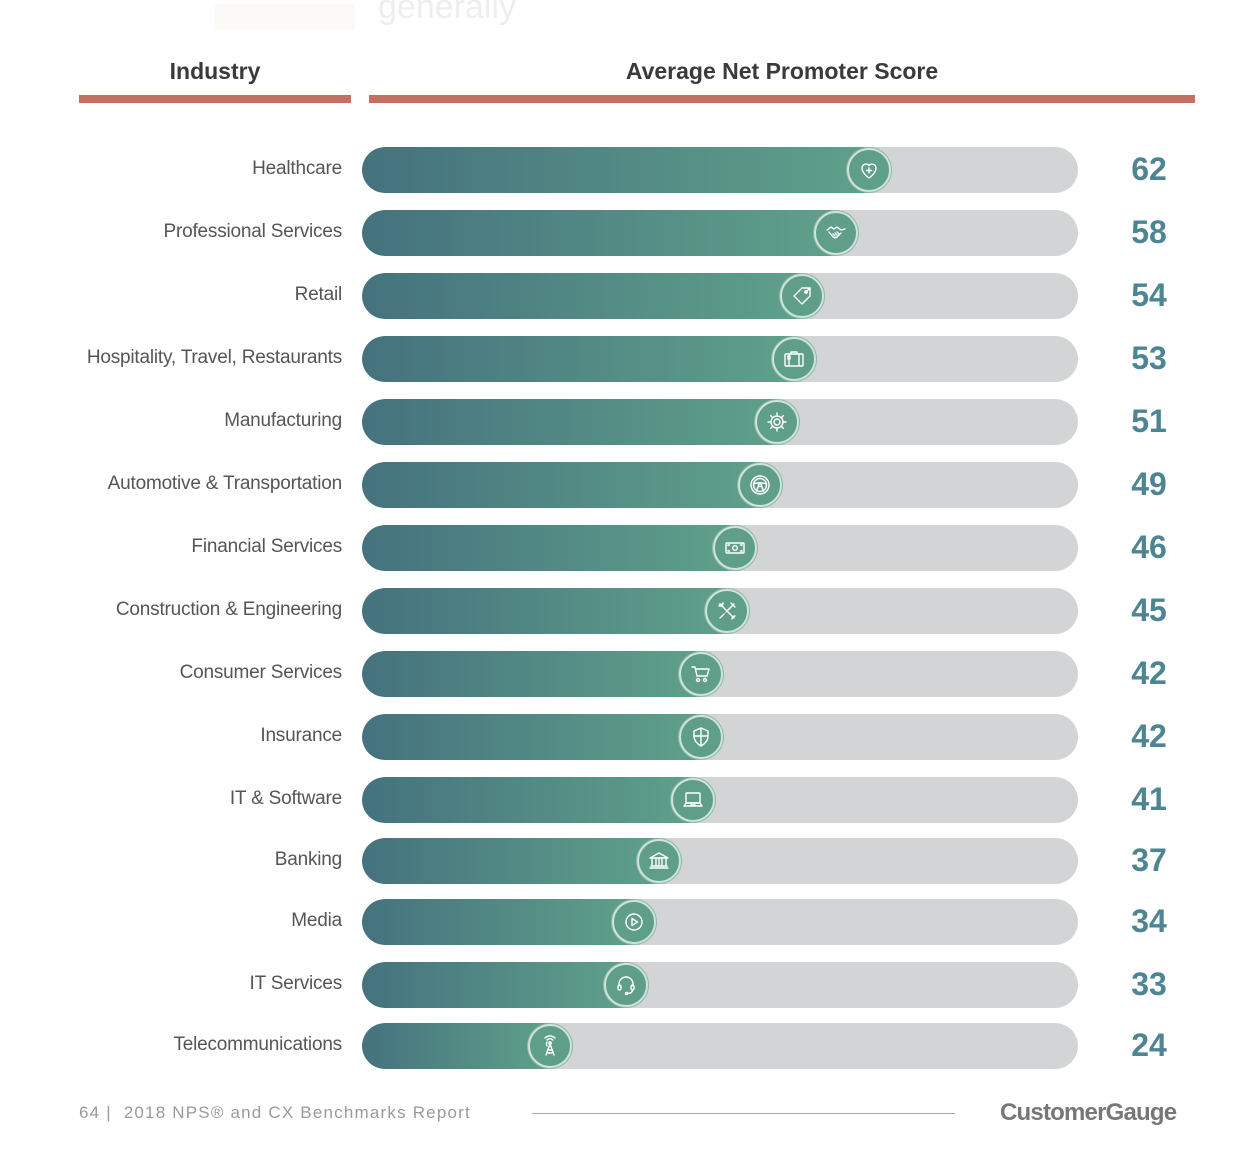  I want to click on category-label: Telecommunications, so click(257, 1044).